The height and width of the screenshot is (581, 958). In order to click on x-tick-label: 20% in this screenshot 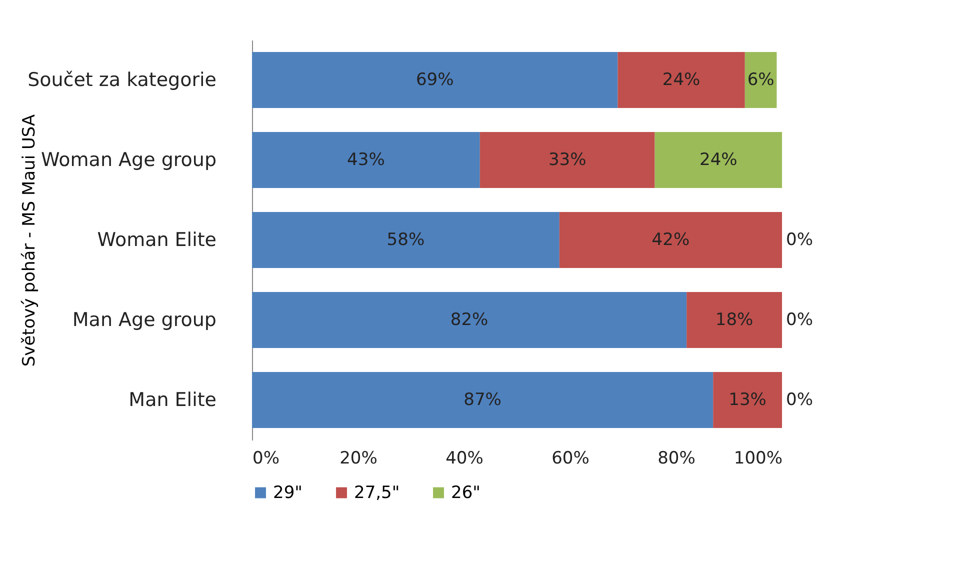, I will do `click(359, 458)`.